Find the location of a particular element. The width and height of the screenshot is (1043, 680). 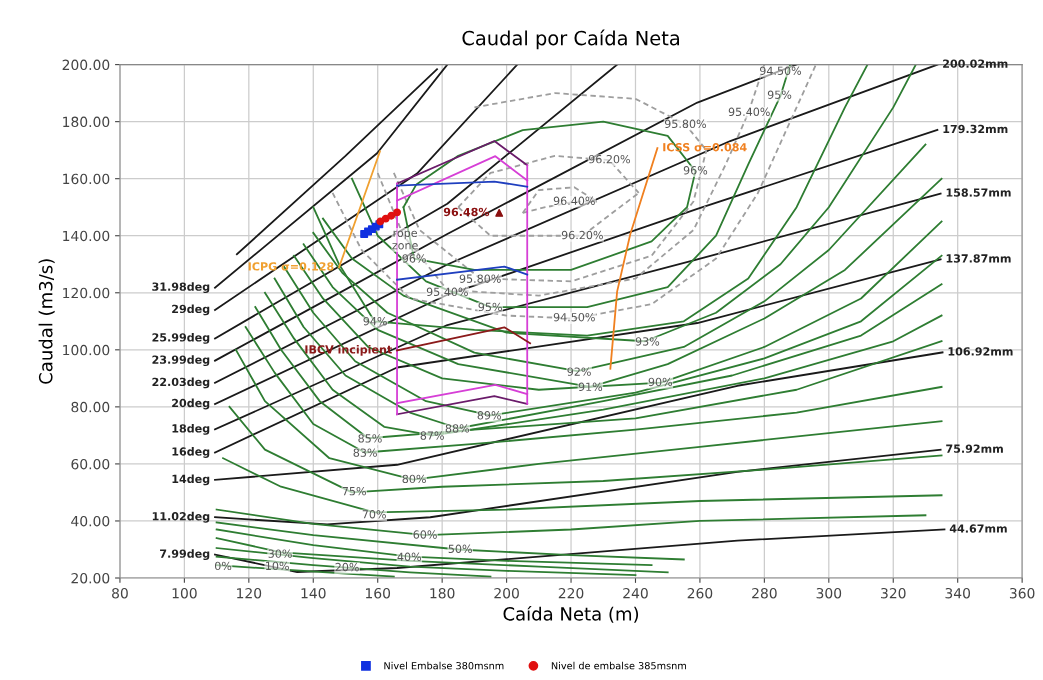

x-tick-label: 80 is located at coordinates (120, 593).